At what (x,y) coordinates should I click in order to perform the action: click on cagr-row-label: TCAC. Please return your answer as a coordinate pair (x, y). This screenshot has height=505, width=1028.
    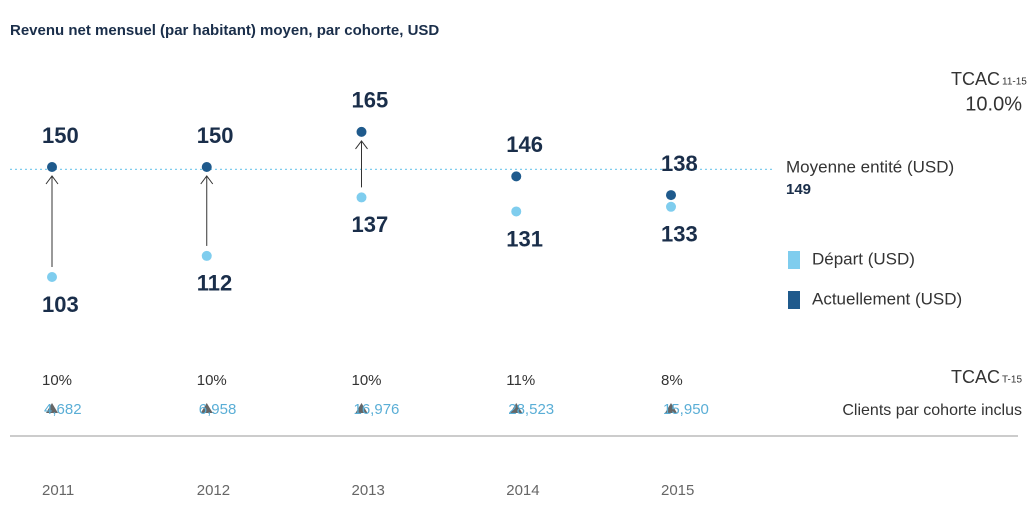
    Looking at the image, I should click on (975, 377).